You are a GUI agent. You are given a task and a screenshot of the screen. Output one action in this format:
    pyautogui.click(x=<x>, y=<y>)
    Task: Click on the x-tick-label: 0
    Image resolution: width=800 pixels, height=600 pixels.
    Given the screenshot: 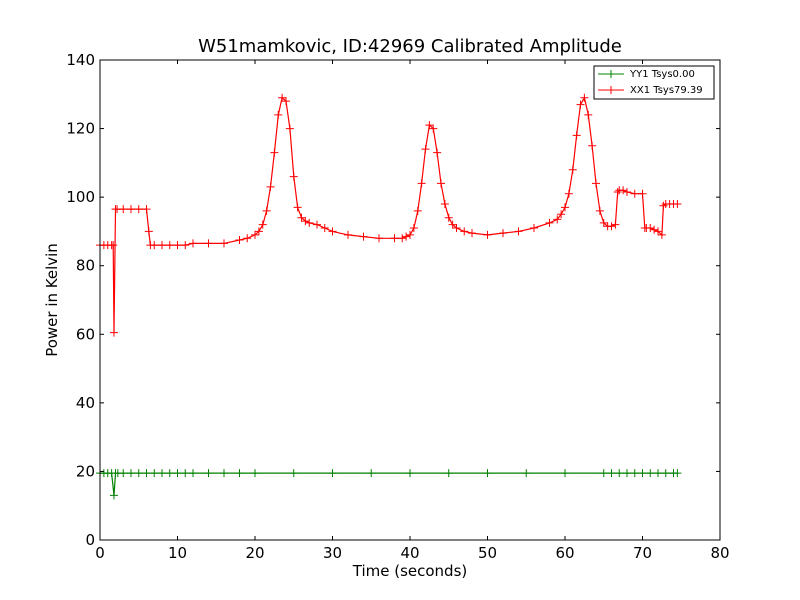 What is the action you would take?
    pyautogui.click(x=100, y=553)
    